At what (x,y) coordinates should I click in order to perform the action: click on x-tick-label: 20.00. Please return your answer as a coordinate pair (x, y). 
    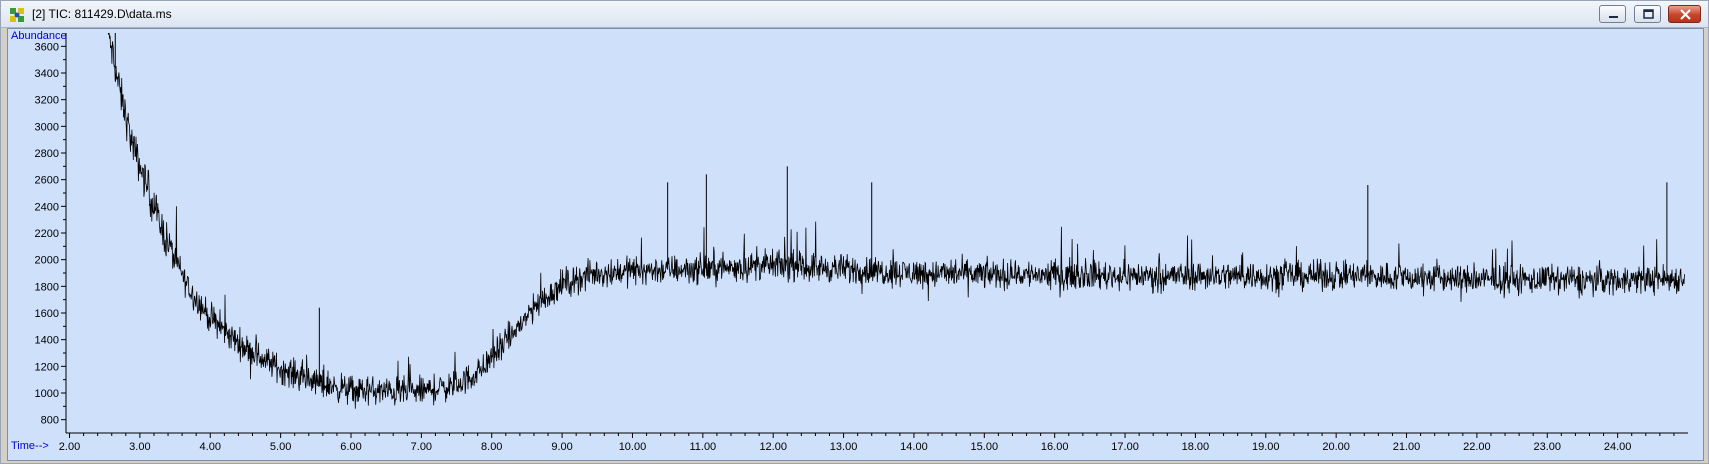
    Looking at the image, I should click on (1336, 447).